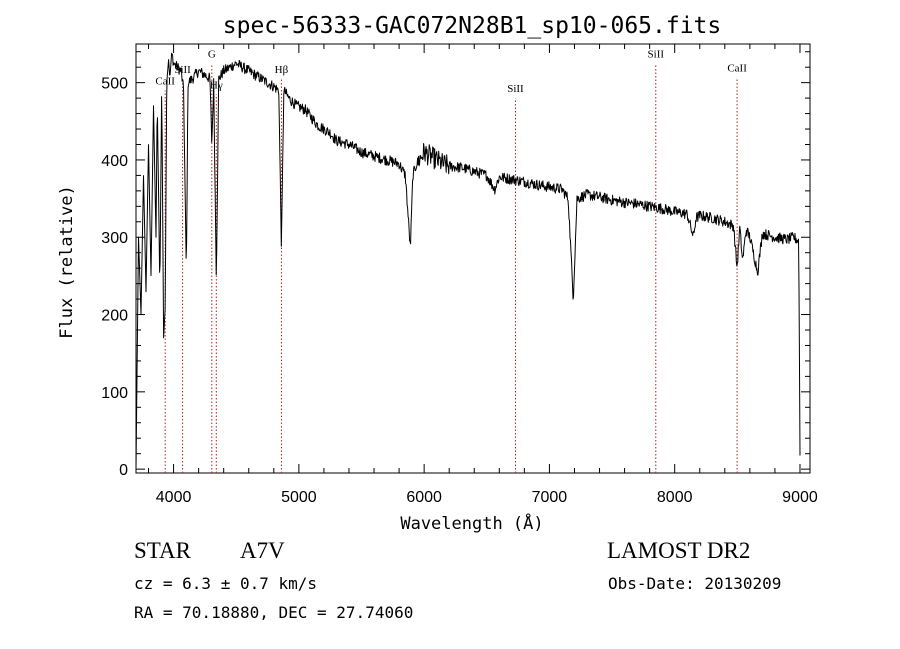 Image resolution: width=900 pixels, height=649 pixels. Describe the element at coordinates (695, 583) in the screenshot. I see `observation-date: Obs-Date: 20130209` at that location.